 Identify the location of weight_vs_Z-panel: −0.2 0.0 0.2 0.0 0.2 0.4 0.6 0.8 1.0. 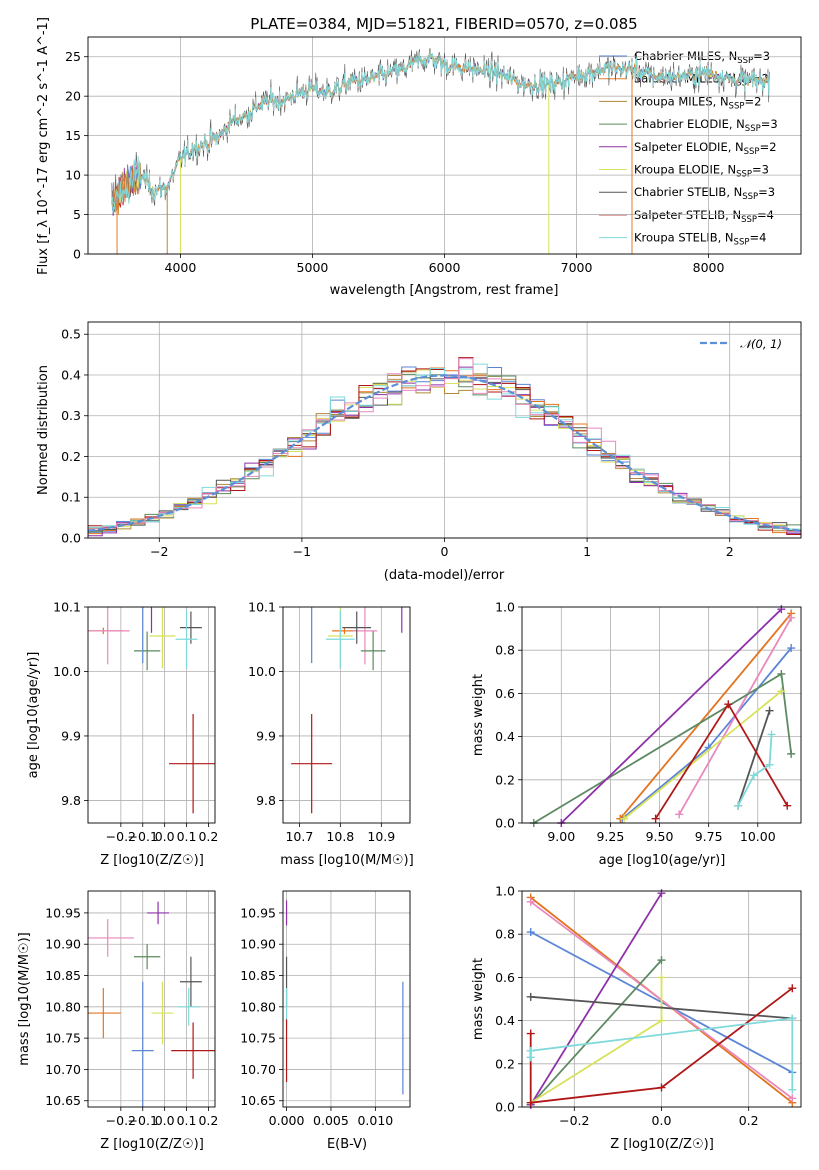
(648, 1006).